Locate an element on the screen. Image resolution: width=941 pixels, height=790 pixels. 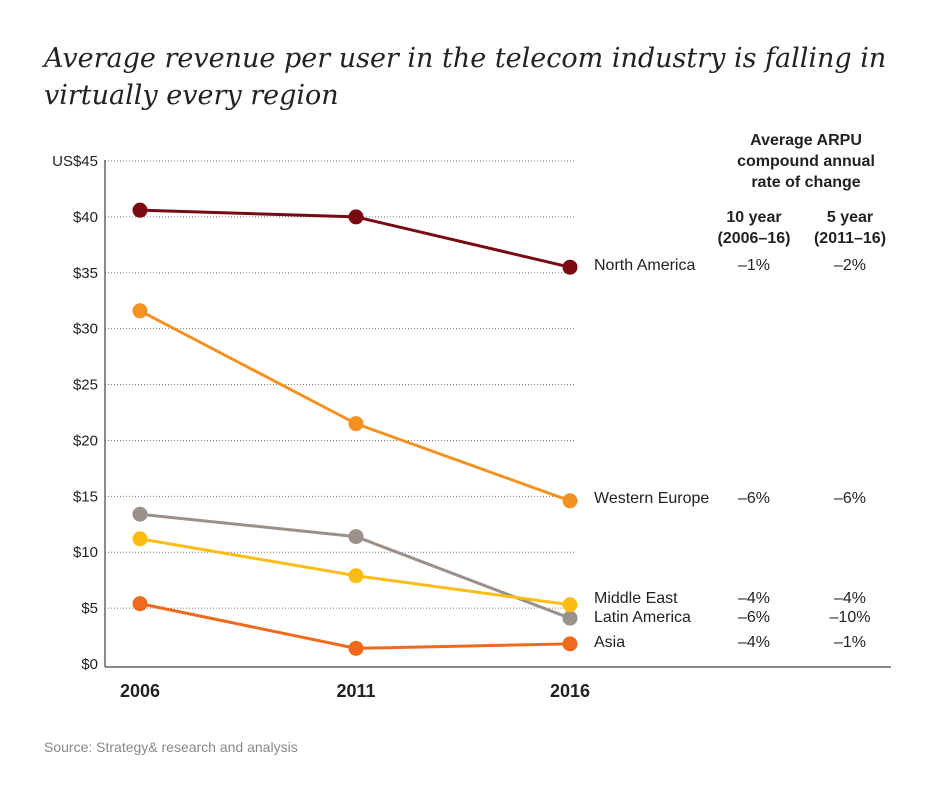
y-tick-label: $10 is located at coordinates (85, 552).